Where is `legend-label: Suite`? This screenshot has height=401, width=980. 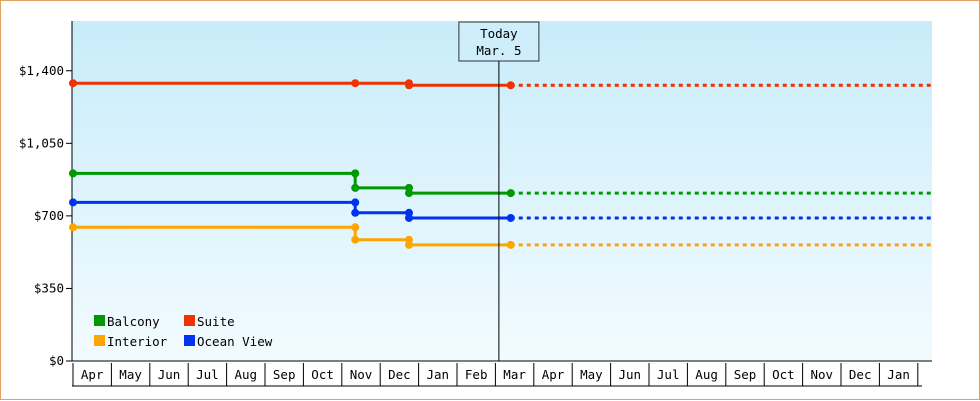 legend-label: Suite is located at coordinates (216, 321).